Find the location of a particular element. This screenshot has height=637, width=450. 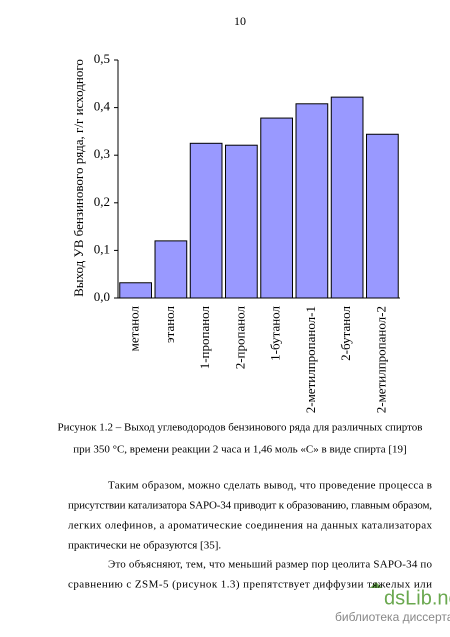

paragraph-line: практически не образуются [35]. is located at coordinates (144, 546).